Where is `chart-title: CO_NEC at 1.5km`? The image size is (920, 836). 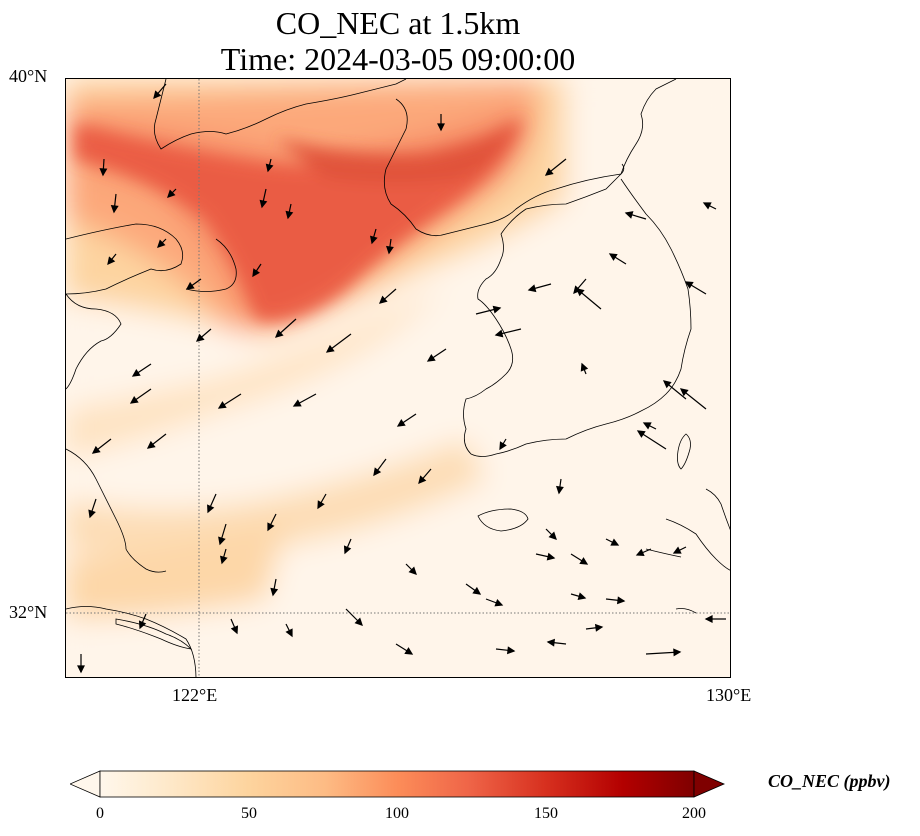 chart-title: CO_NEC at 1.5km is located at coordinates (398, 23).